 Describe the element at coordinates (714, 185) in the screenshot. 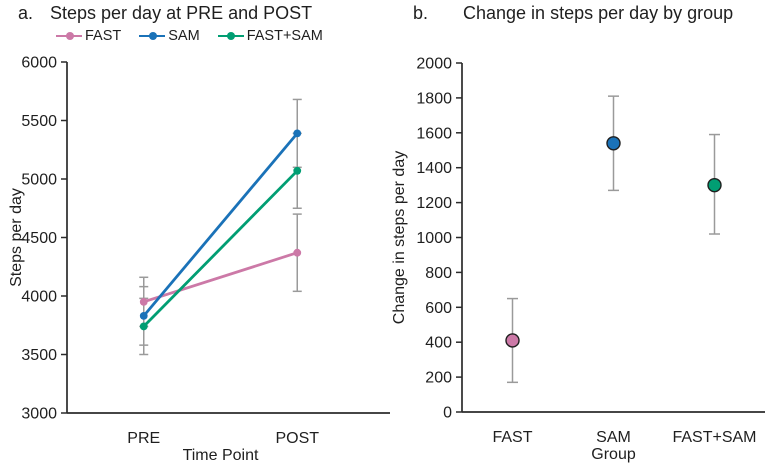

I see `data-point-FAST+SAM` at that location.